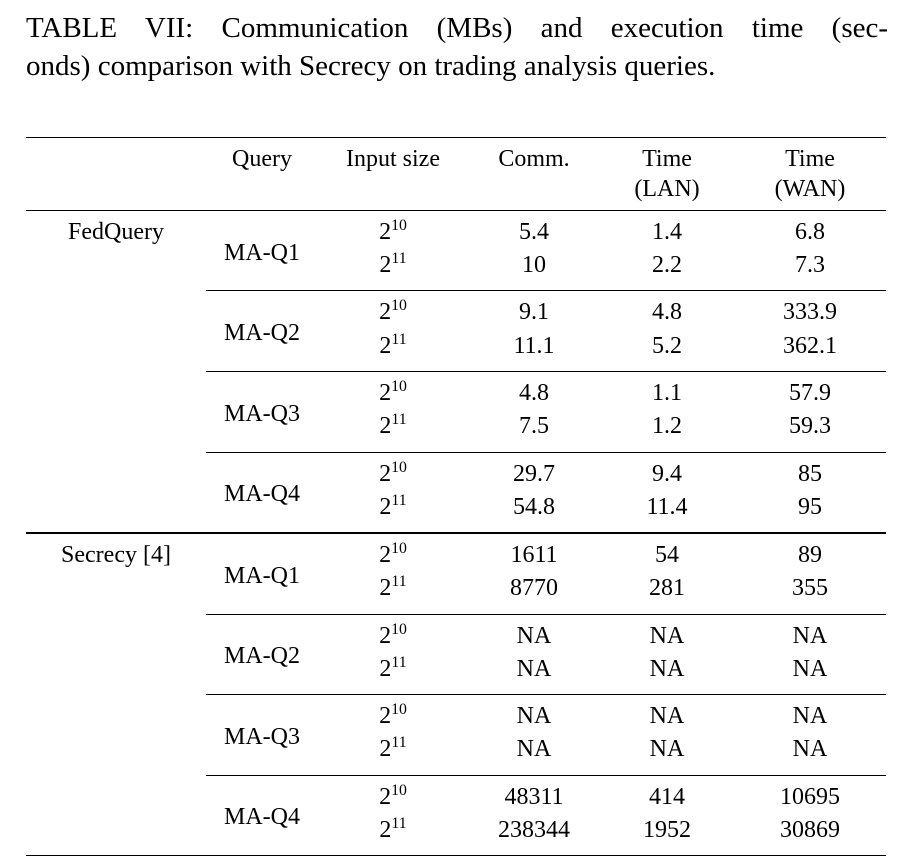 This screenshot has width=914, height=858. I want to click on header-query: Query, so click(262, 174).